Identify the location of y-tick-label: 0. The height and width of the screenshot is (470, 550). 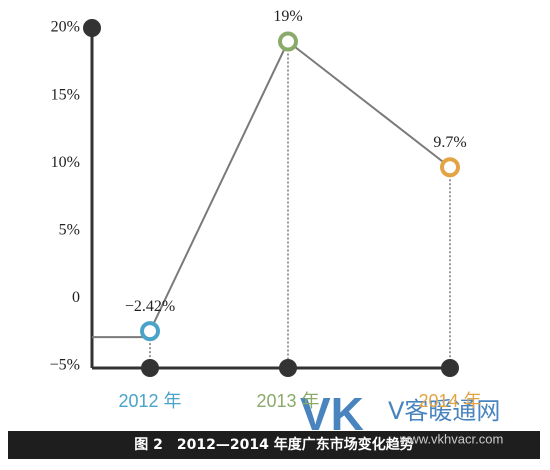
(76, 297).